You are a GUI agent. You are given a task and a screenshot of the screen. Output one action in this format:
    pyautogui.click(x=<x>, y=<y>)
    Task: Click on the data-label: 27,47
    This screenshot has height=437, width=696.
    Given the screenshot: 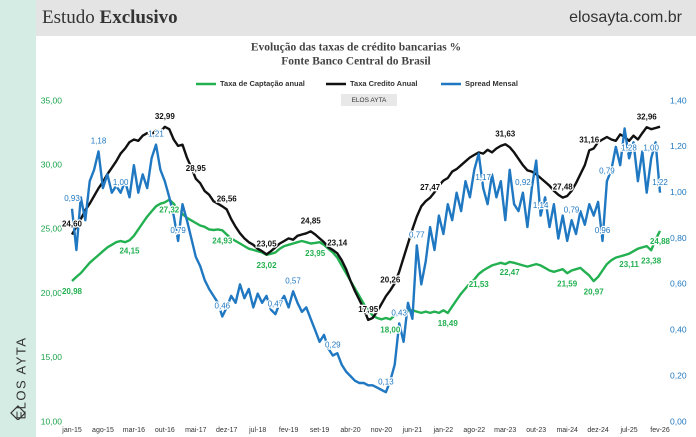 What is the action you would take?
    pyautogui.click(x=430, y=187)
    